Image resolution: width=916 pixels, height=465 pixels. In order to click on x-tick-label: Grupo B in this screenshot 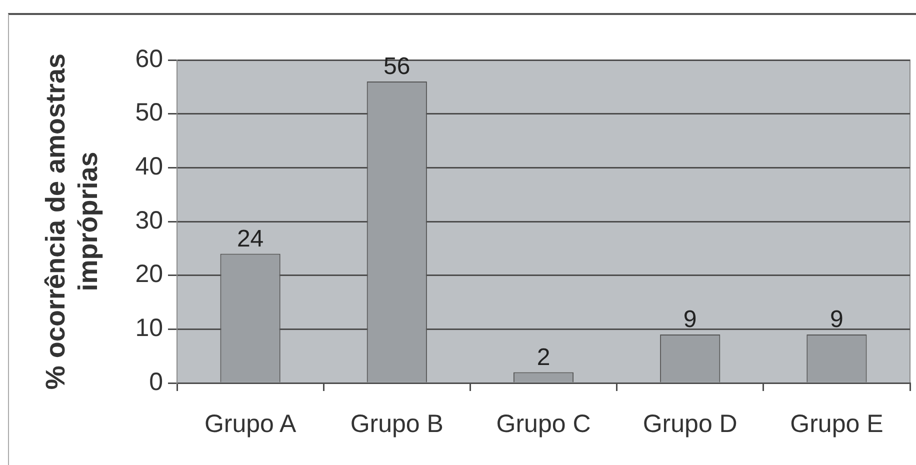, I will do `click(397, 424)`.